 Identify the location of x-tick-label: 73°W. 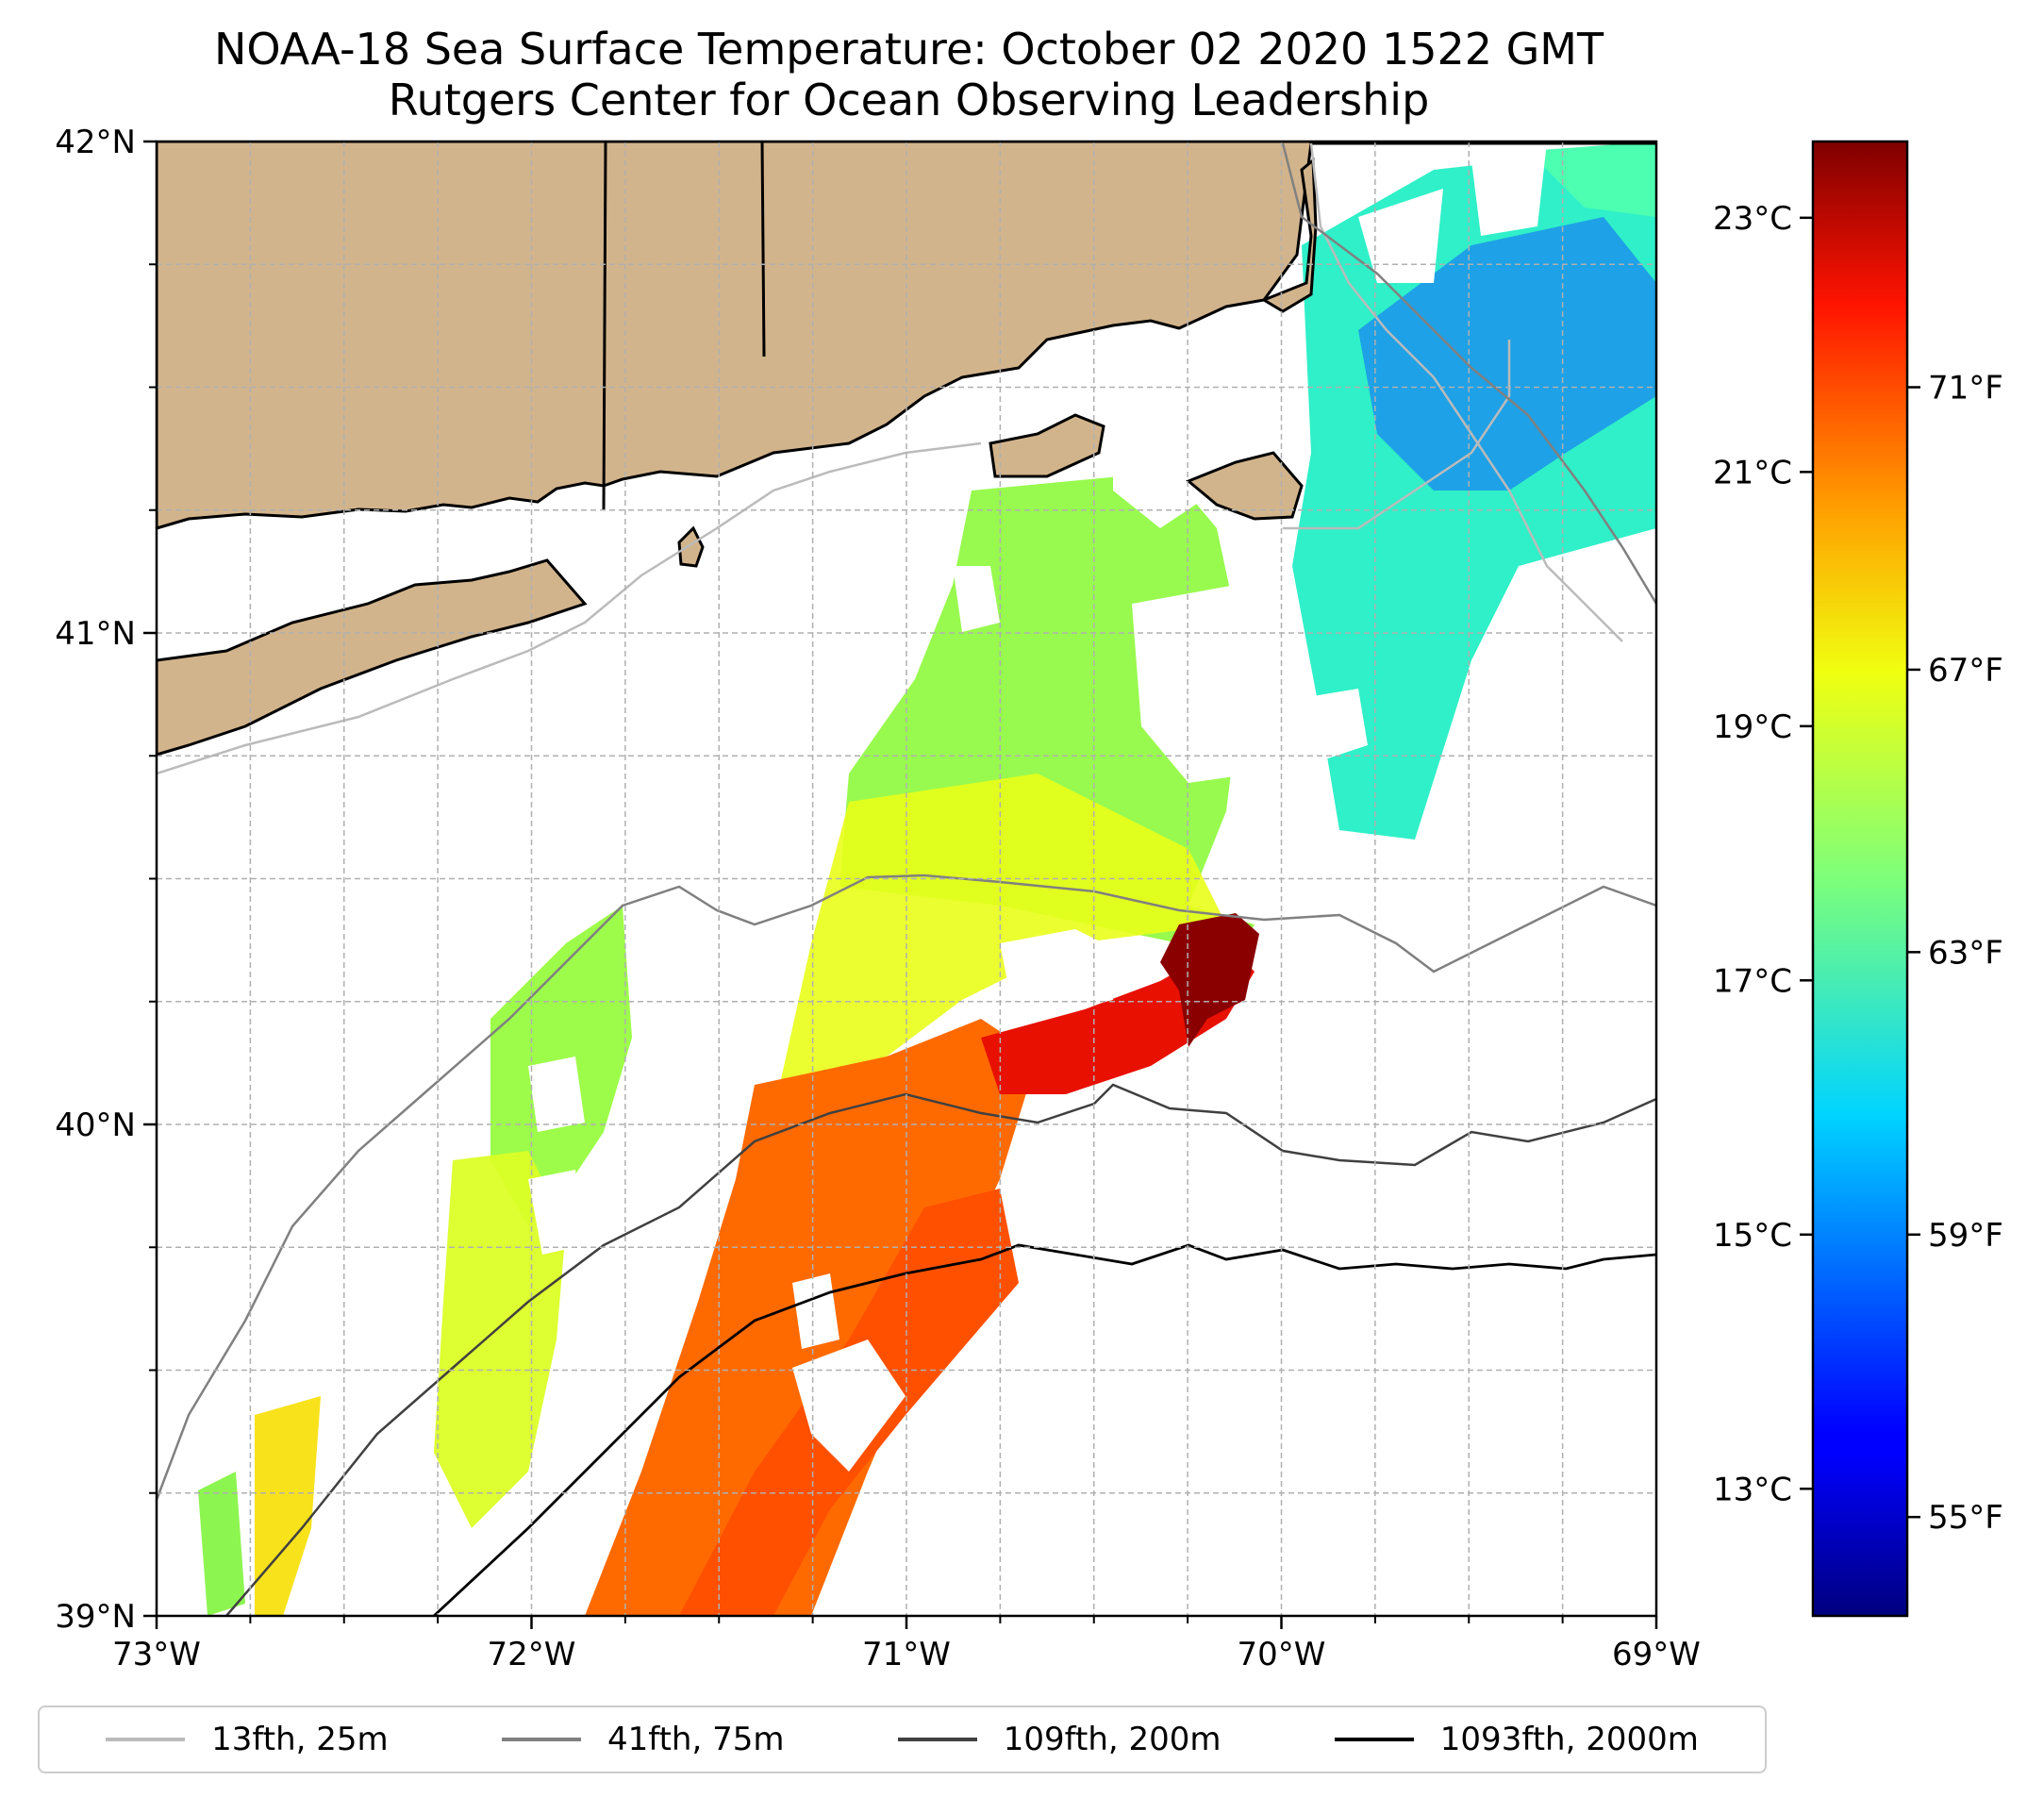
(156, 1654).